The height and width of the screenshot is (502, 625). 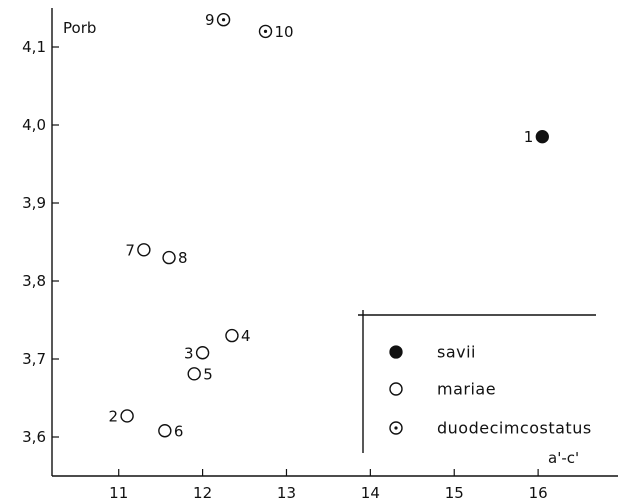 I want to click on x-axis-label: a'-c', so click(x=563, y=458).